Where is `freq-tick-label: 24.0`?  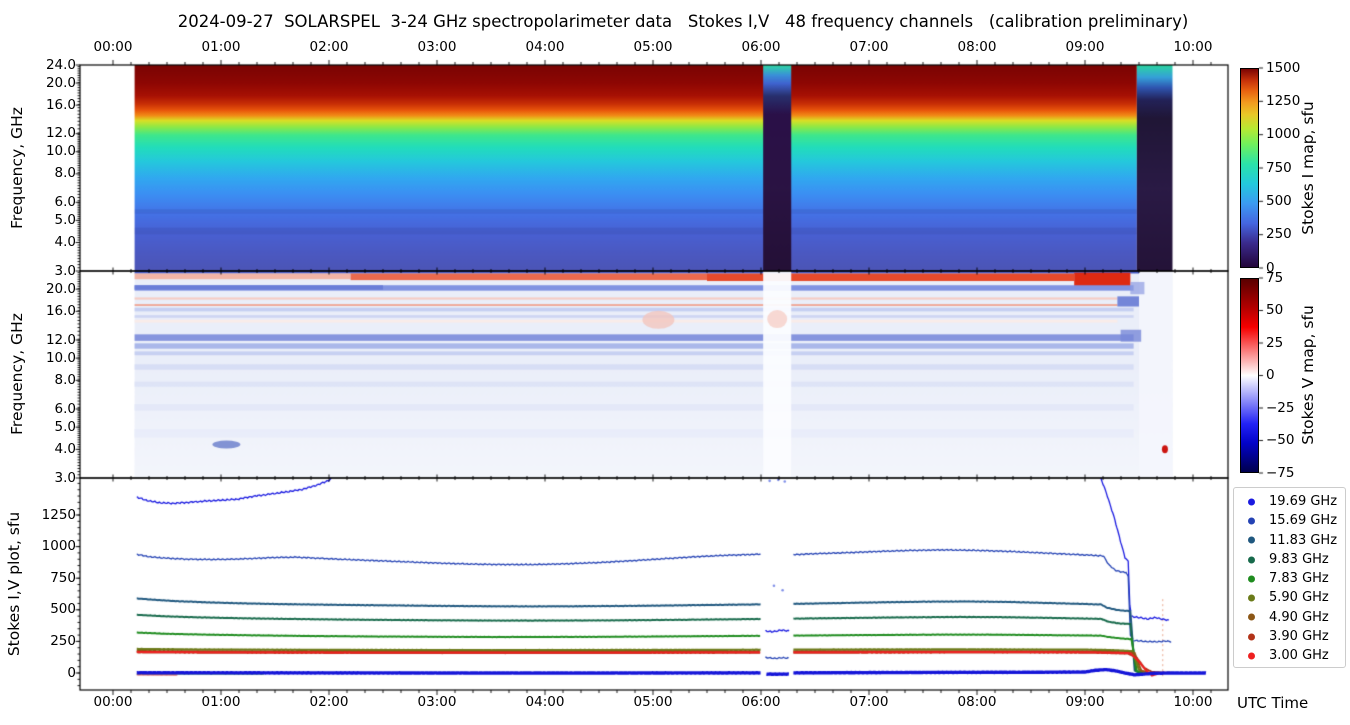
freq-tick-label: 24.0 is located at coordinates (60, 64).